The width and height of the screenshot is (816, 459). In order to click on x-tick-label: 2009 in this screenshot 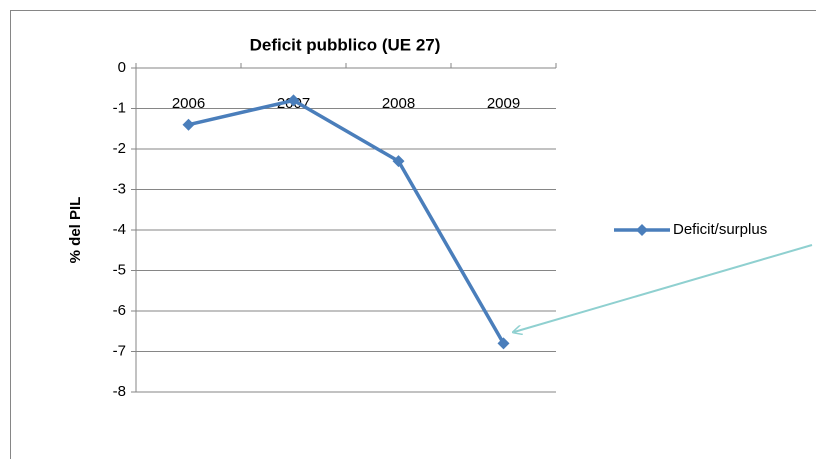, I will do `click(503, 103)`.